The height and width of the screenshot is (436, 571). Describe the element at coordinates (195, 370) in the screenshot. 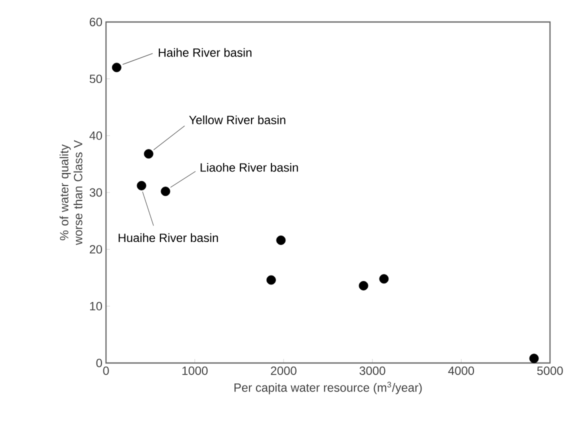

I see `x-tick-label: 1000` at that location.